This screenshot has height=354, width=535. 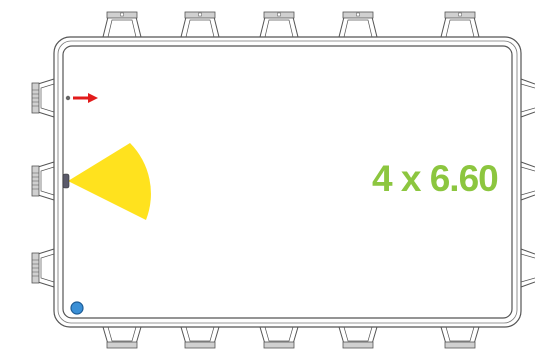 I want to click on pool-size-label: 4 x 6.60, so click(x=435, y=178).